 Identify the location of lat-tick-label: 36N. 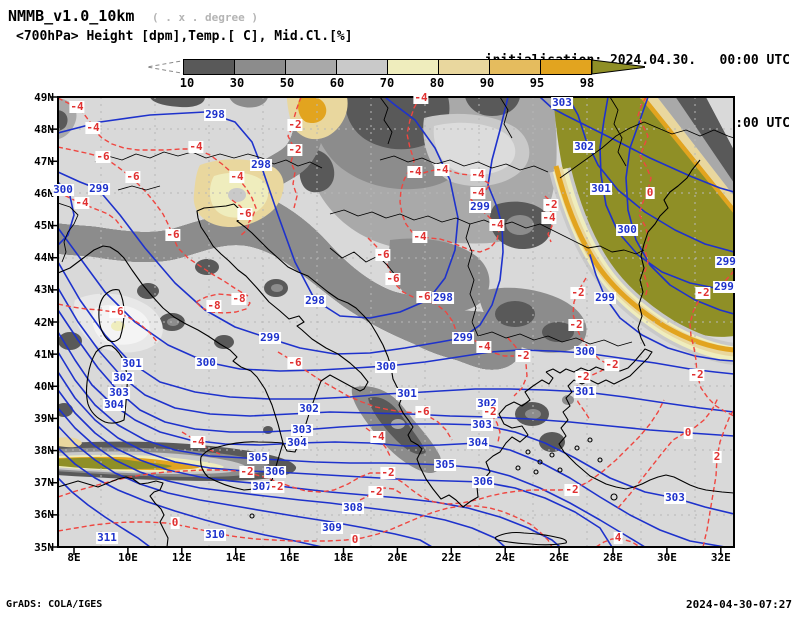
(44, 515).